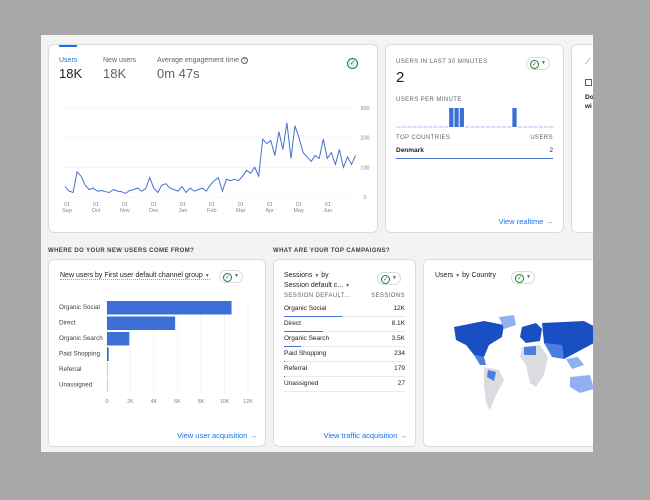  I want to click on dimension-selector: Sessions ▼ by Session default c... ▼, so click(317, 280).